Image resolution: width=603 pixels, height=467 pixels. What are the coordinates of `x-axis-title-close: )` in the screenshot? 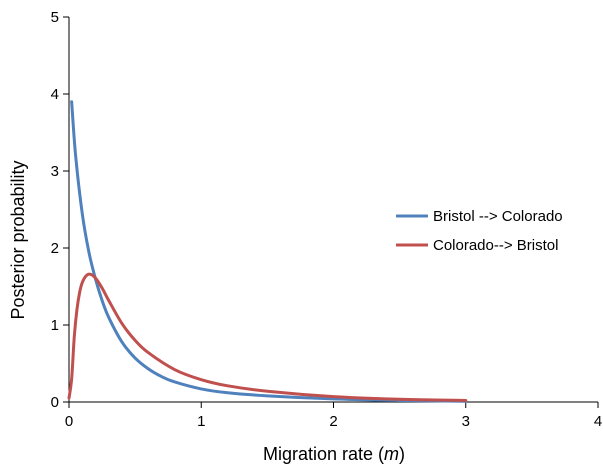 It's located at (402, 454).